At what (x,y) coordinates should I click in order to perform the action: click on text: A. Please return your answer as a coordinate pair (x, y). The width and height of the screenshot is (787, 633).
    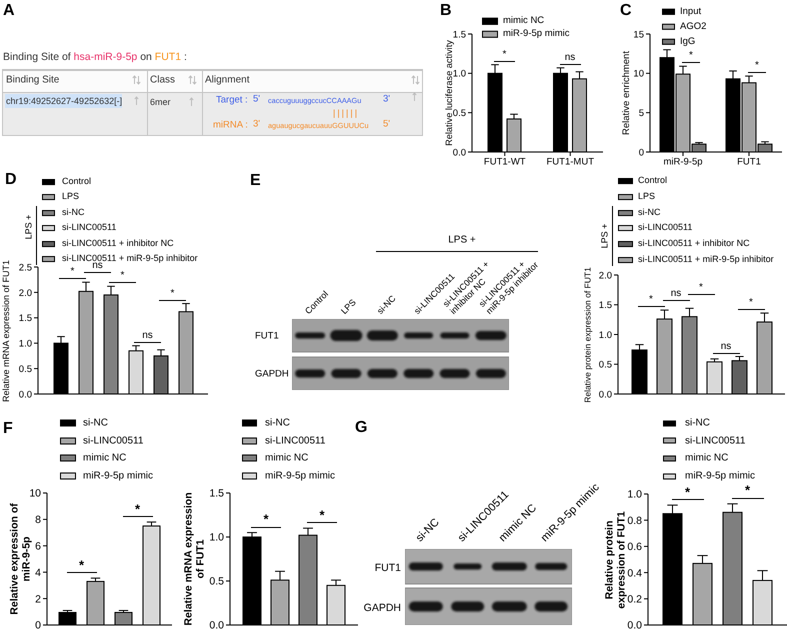
    Looking at the image, I should click on (9, 11).